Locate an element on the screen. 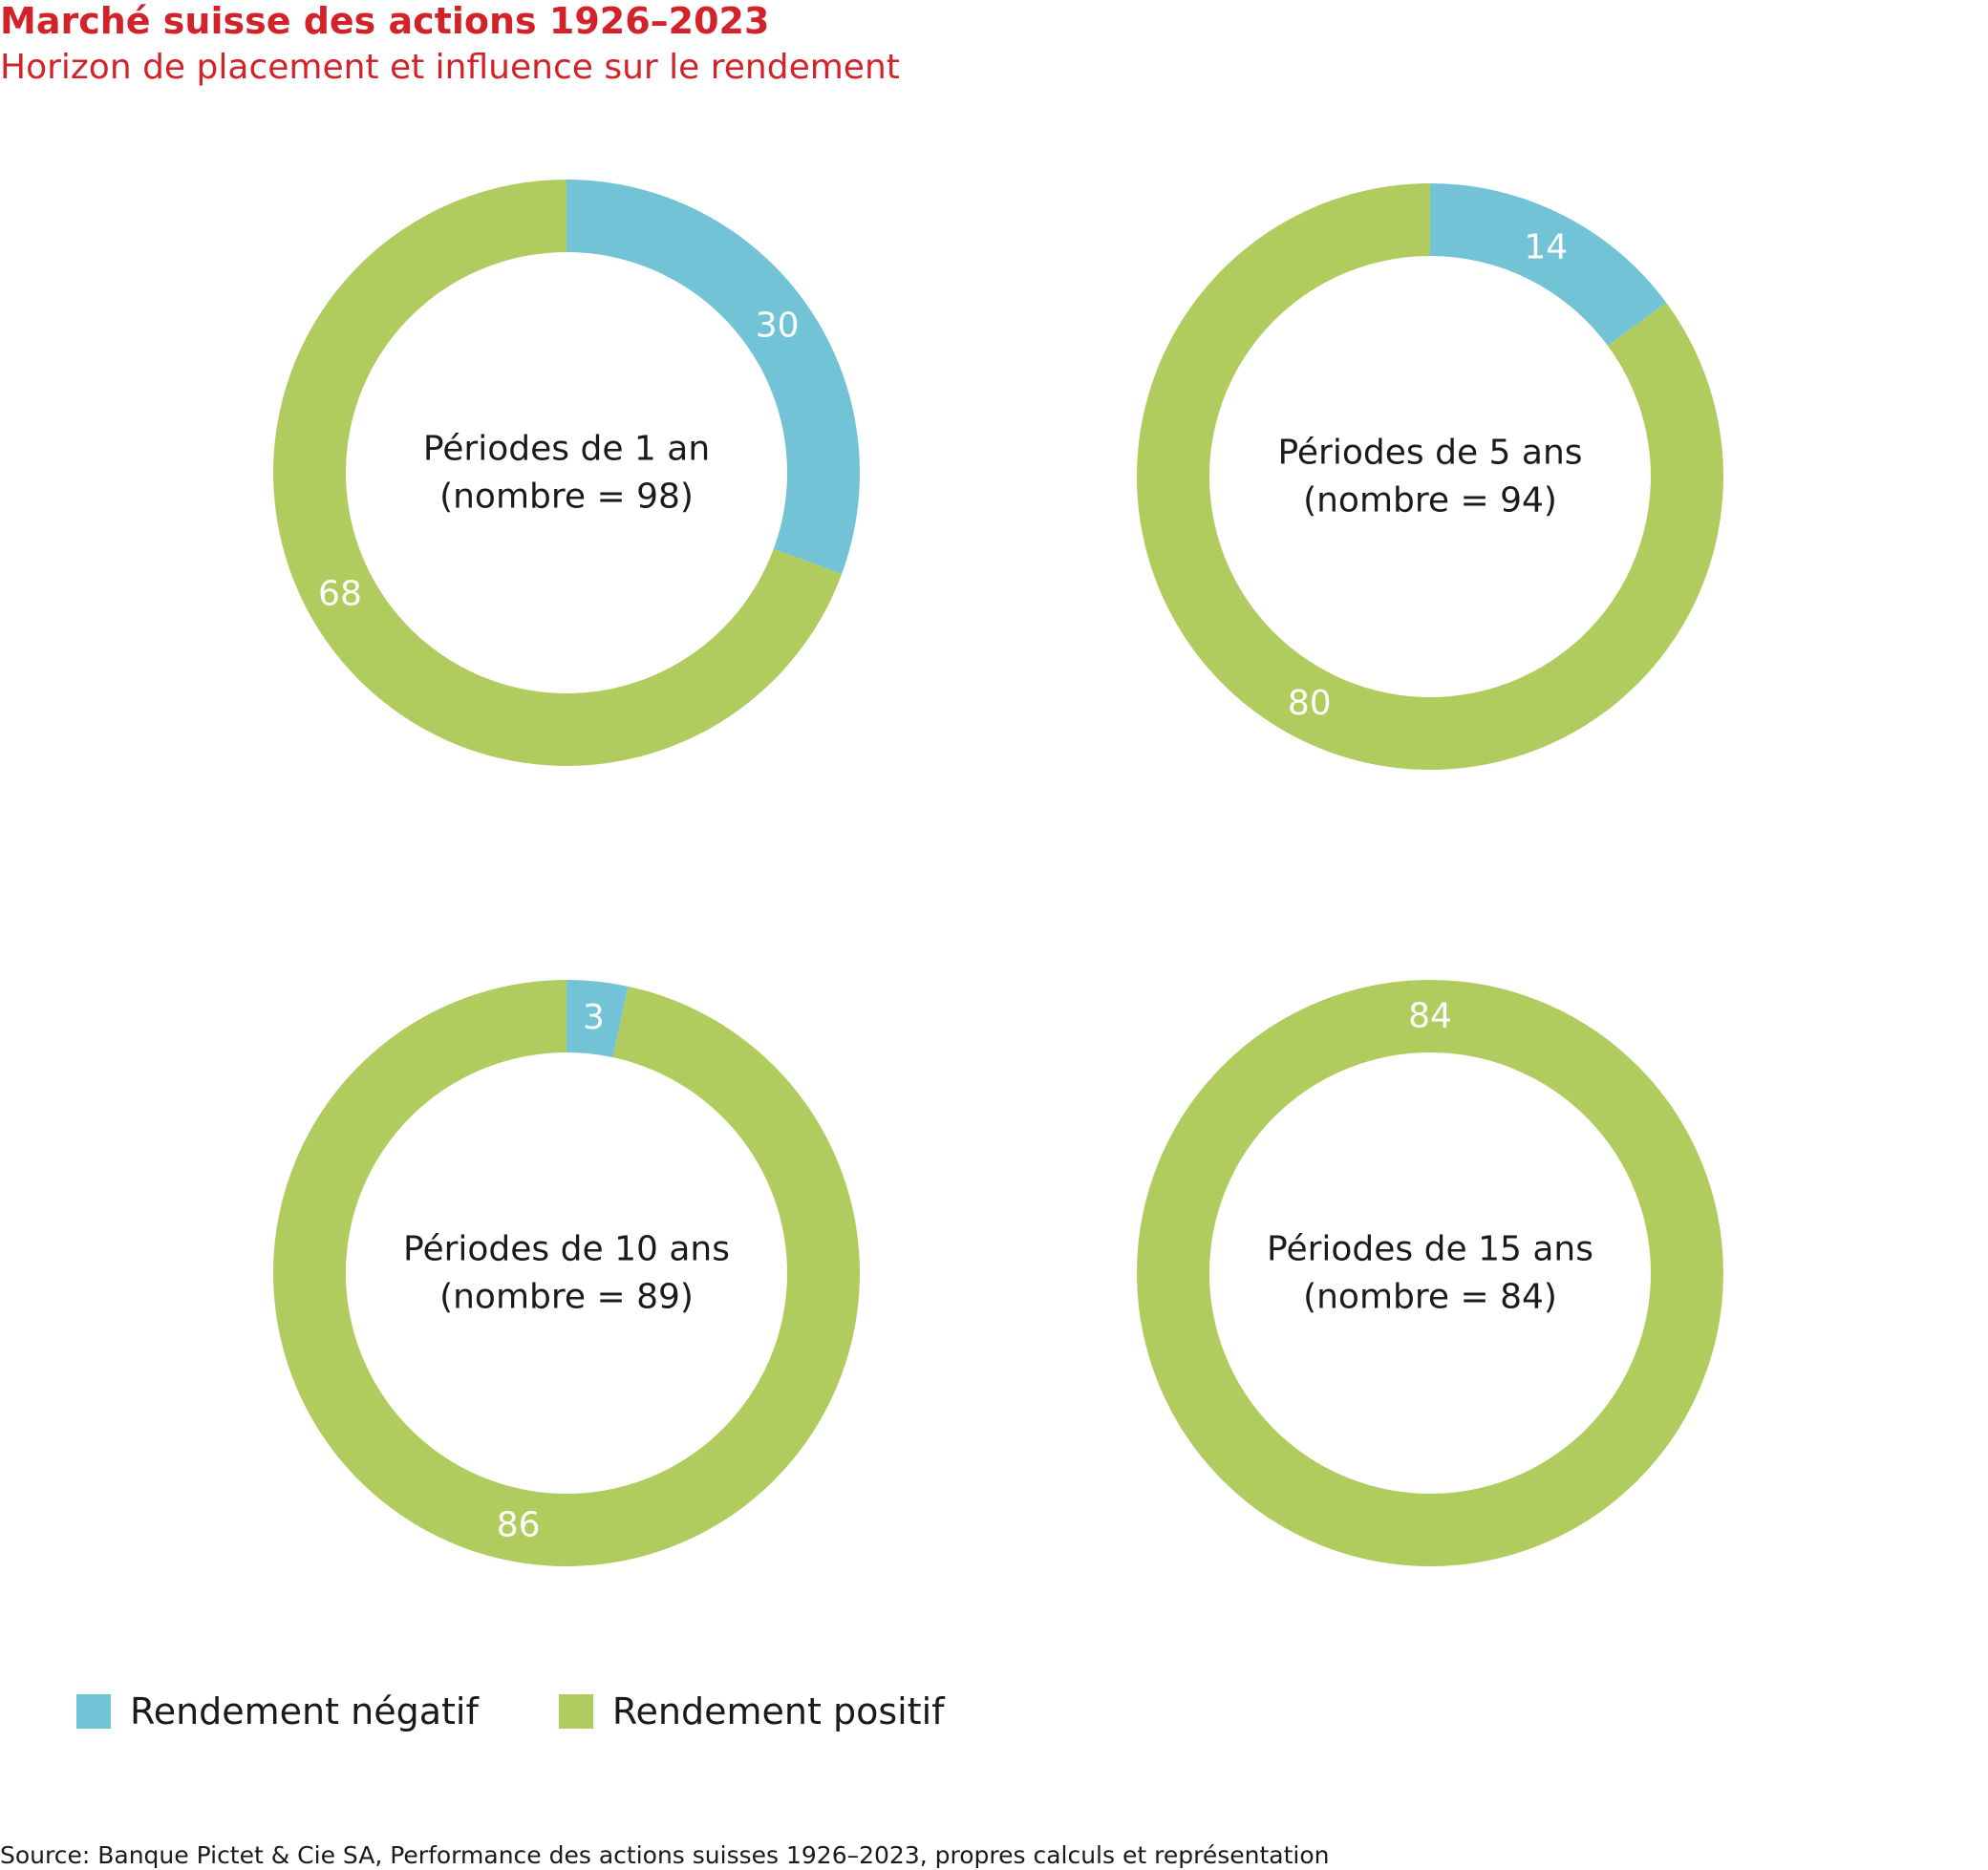 The width and height of the screenshot is (1988, 1870). donut-2-center-label-1: (nombre = 89) is located at coordinates (566, 1298).